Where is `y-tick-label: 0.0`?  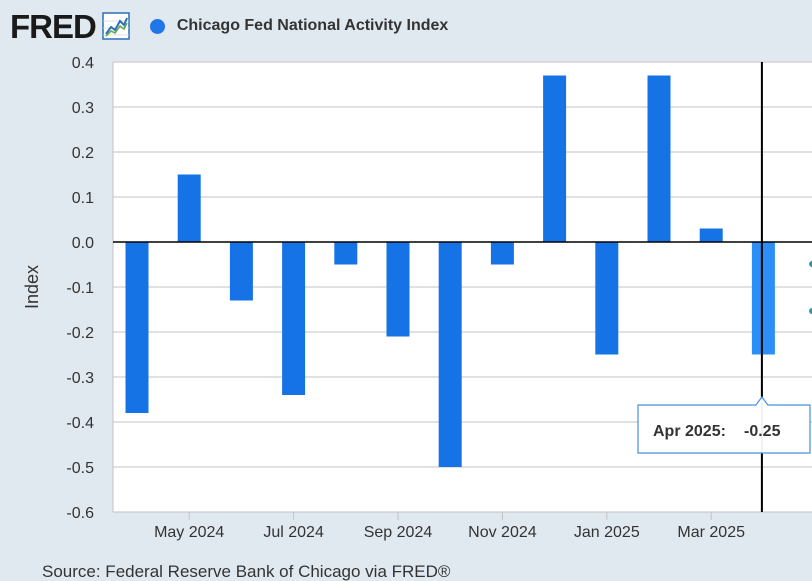 y-tick-label: 0.0 is located at coordinates (83, 243).